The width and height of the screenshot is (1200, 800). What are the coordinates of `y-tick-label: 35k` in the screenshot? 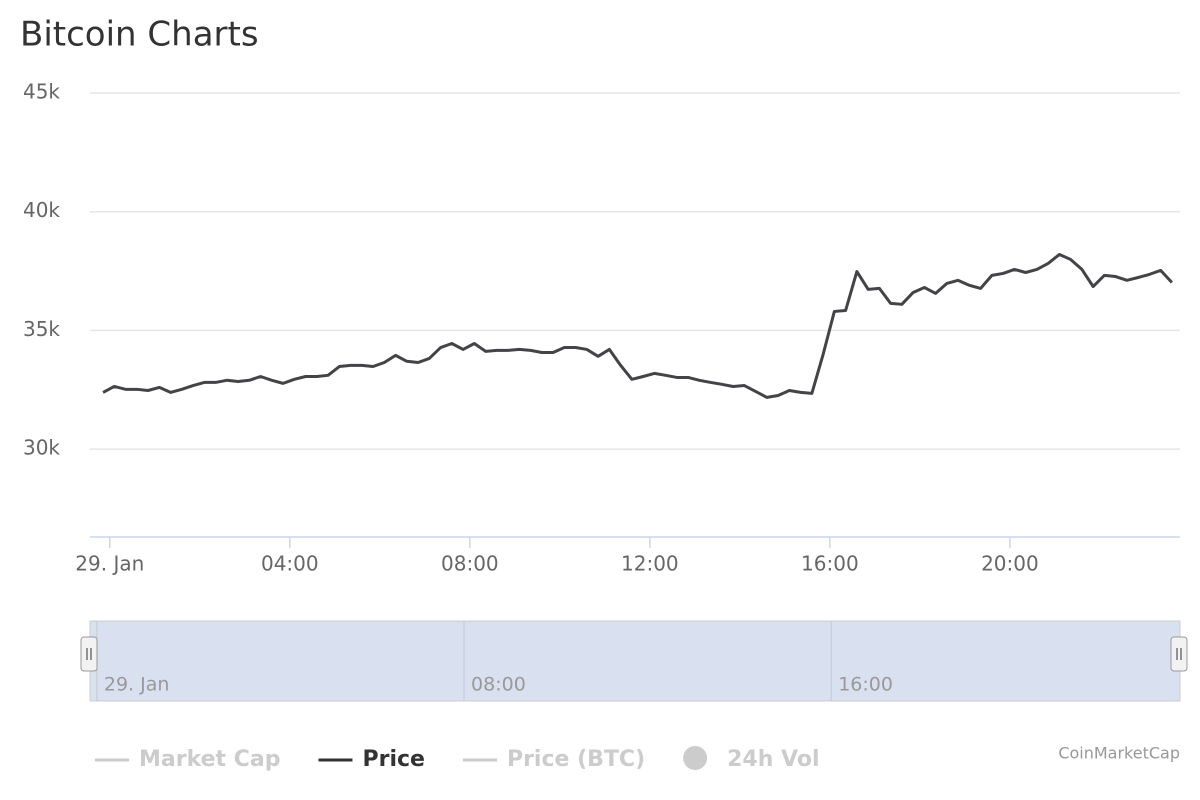 It's located at (41, 329).